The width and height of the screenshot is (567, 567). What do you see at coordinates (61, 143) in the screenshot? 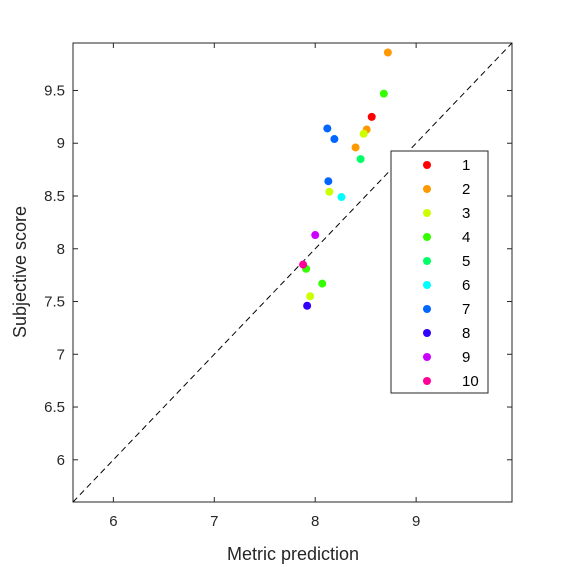
I see `y-tick-label: 9` at bounding box center [61, 143].